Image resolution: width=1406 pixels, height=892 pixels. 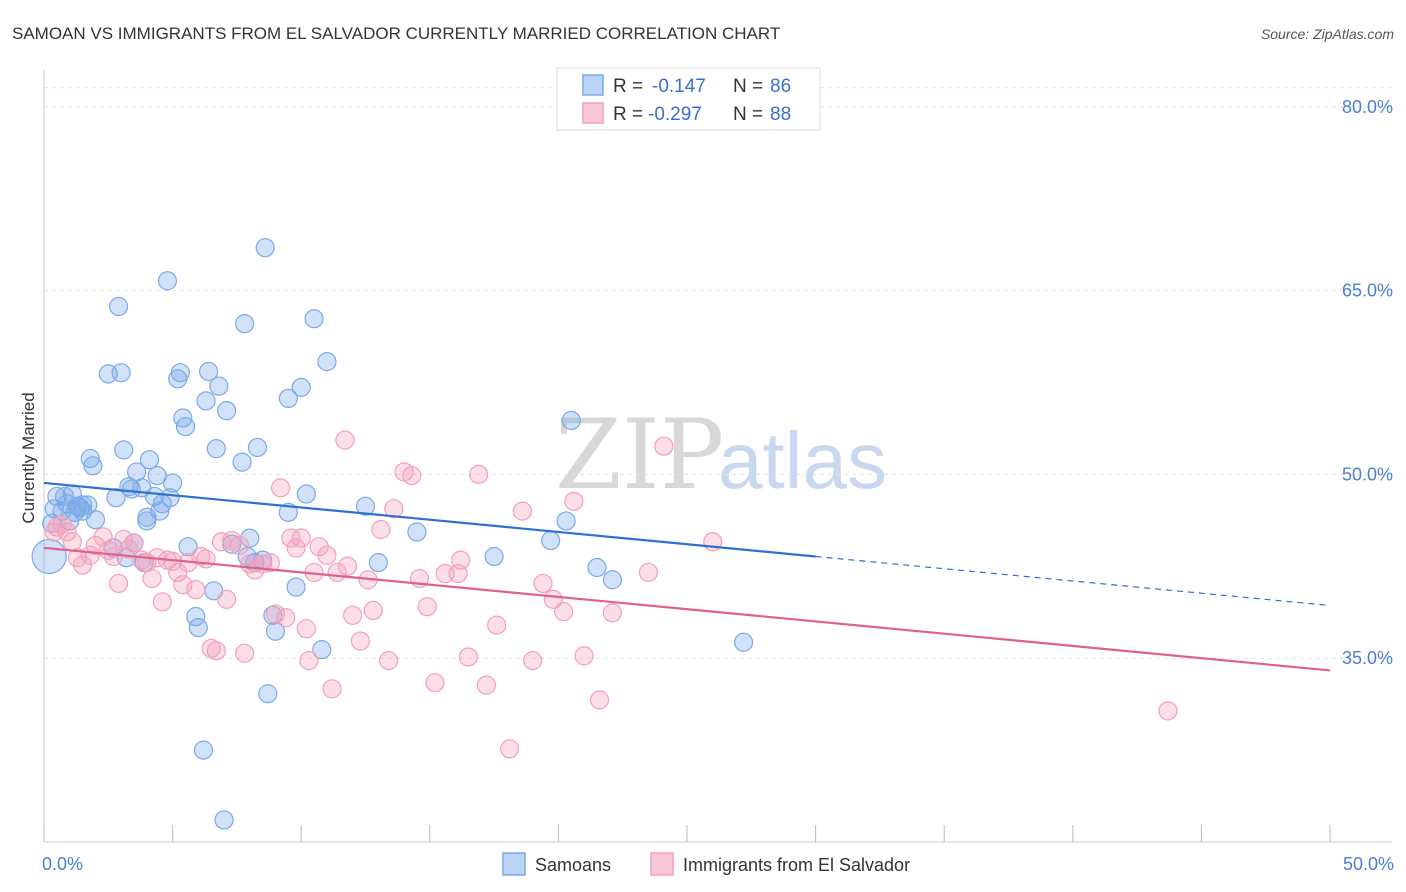 What do you see at coordinates (748, 86) in the screenshot?
I see `legend-n-label-0: N =` at bounding box center [748, 86].